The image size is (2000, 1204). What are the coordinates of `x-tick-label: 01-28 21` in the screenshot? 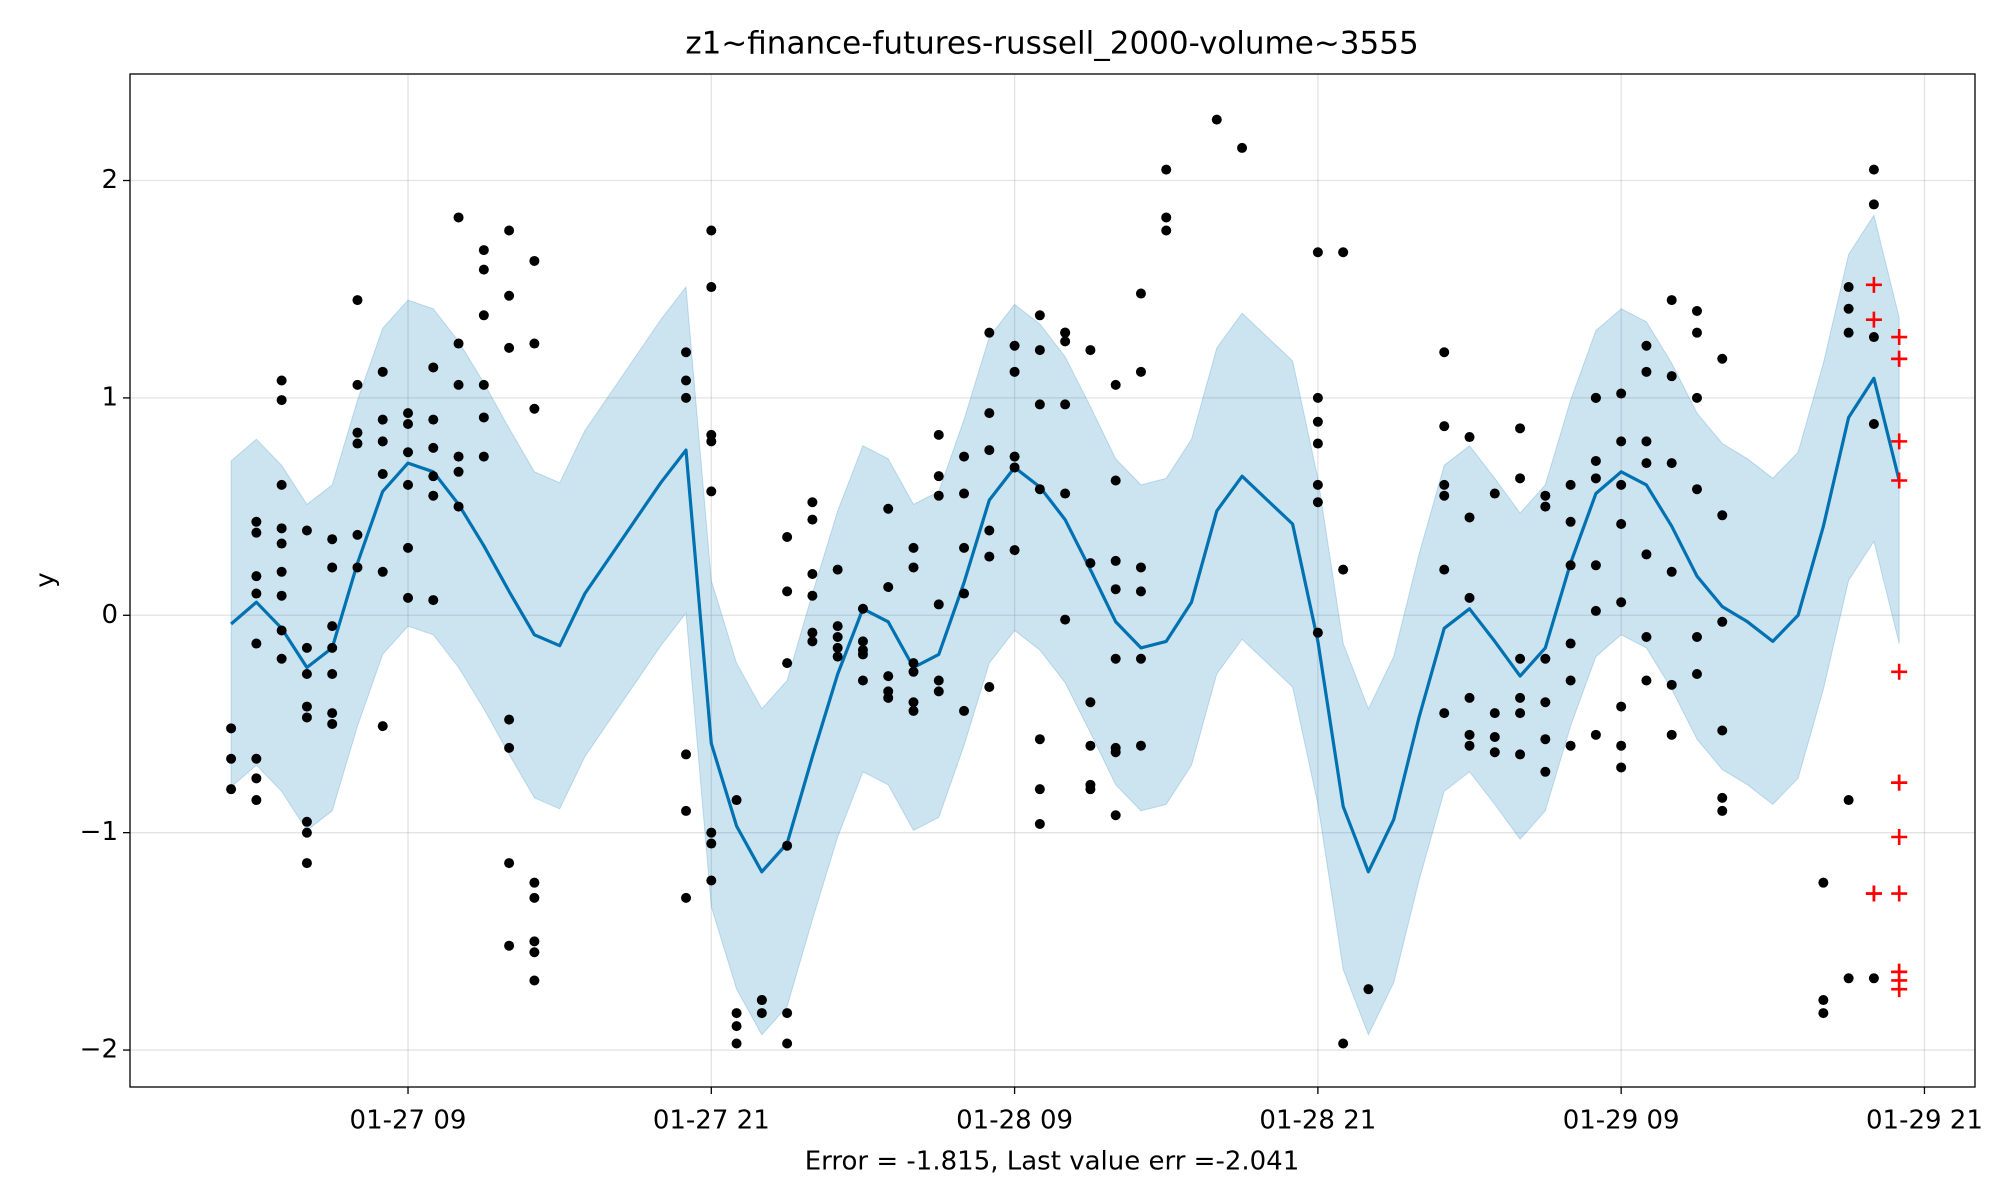 It's located at (1317, 1121).